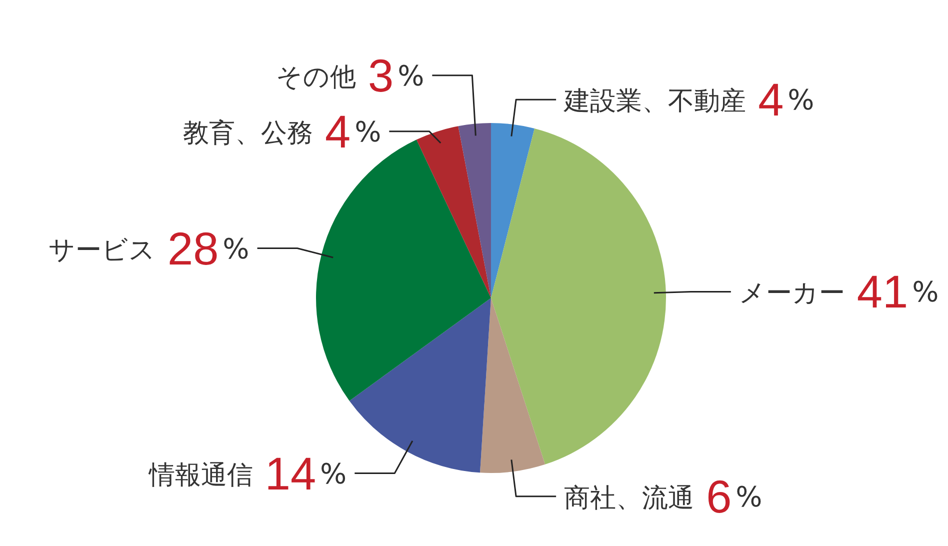 Image resolution: width=948 pixels, height=546 pixels. What do you see at coordinates (629, 498) in the screenshot?
I see `slice-label: 商社、流通` at bounding box center [629, 498].